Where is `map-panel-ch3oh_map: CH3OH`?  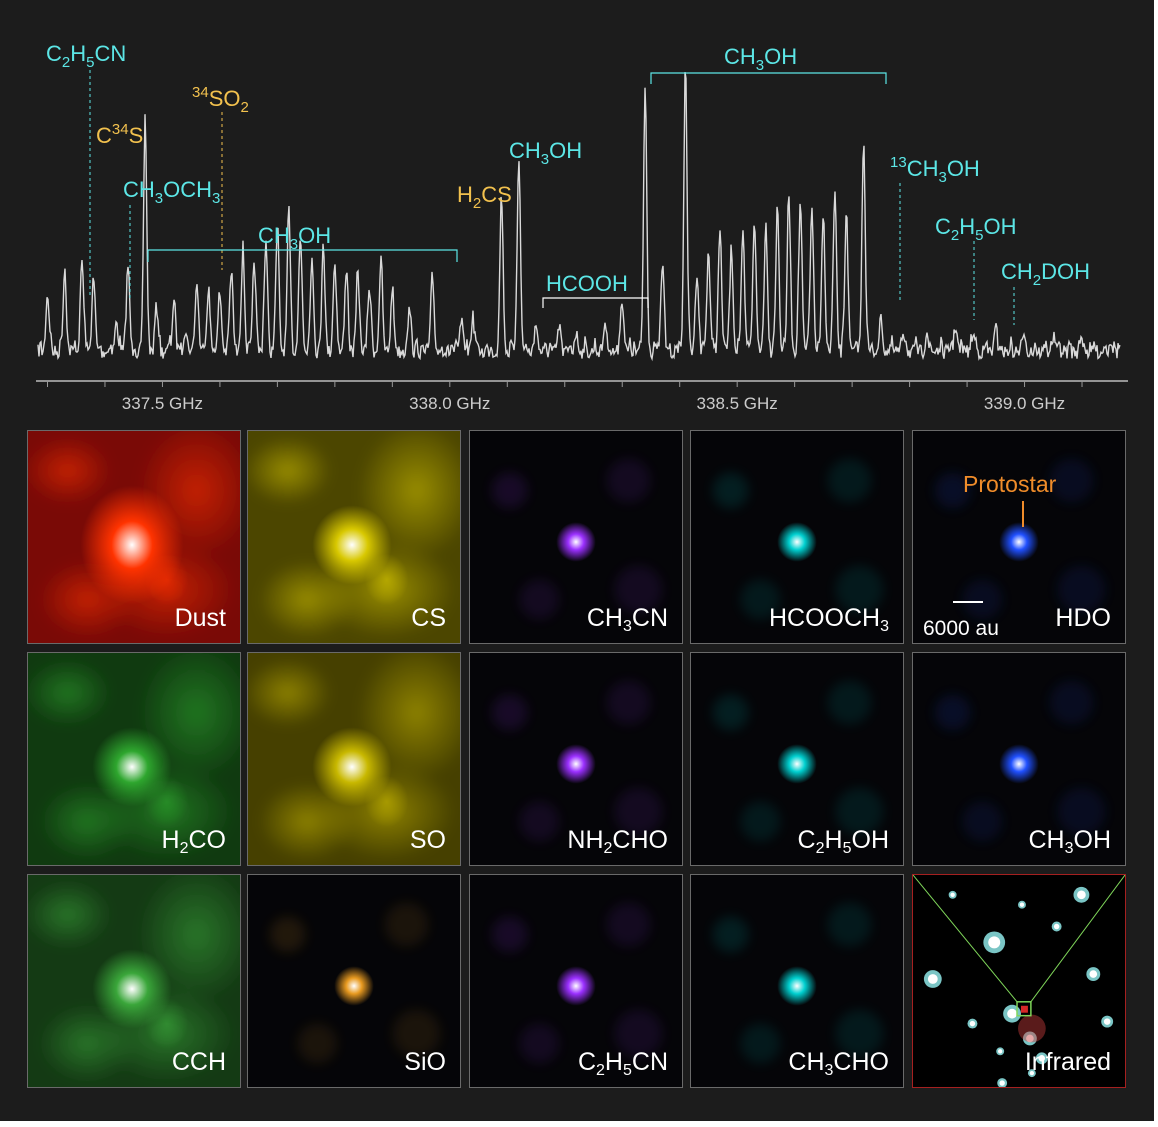 map-panel-ch3oh_map: CH3OH is located at coordinates (1019, 759).